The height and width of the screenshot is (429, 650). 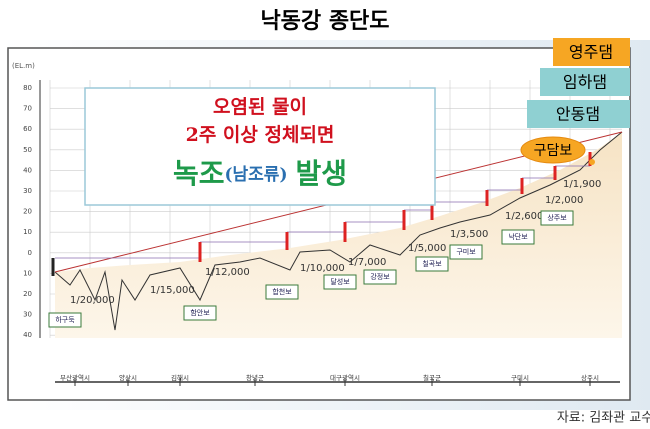 I want to click on weir-label: 합천보, so click(x=282, y=291).